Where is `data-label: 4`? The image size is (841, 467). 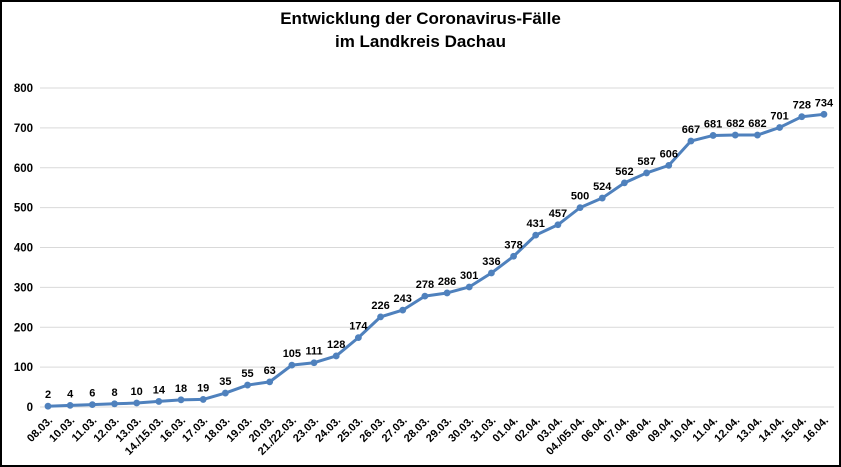
data-label: 4 is located at coordinates (70, 394).